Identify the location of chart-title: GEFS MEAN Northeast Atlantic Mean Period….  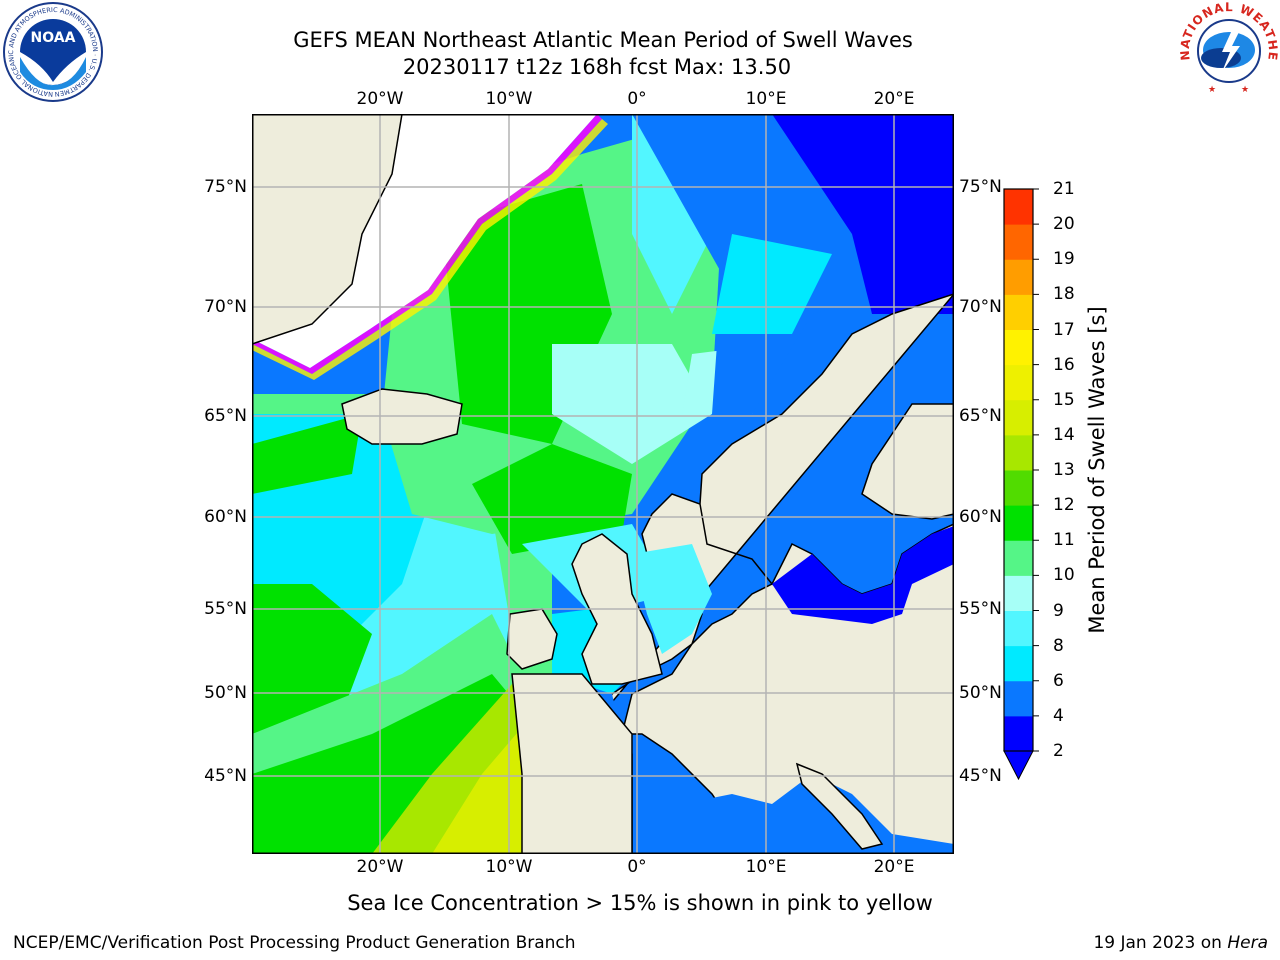
(603, 40).